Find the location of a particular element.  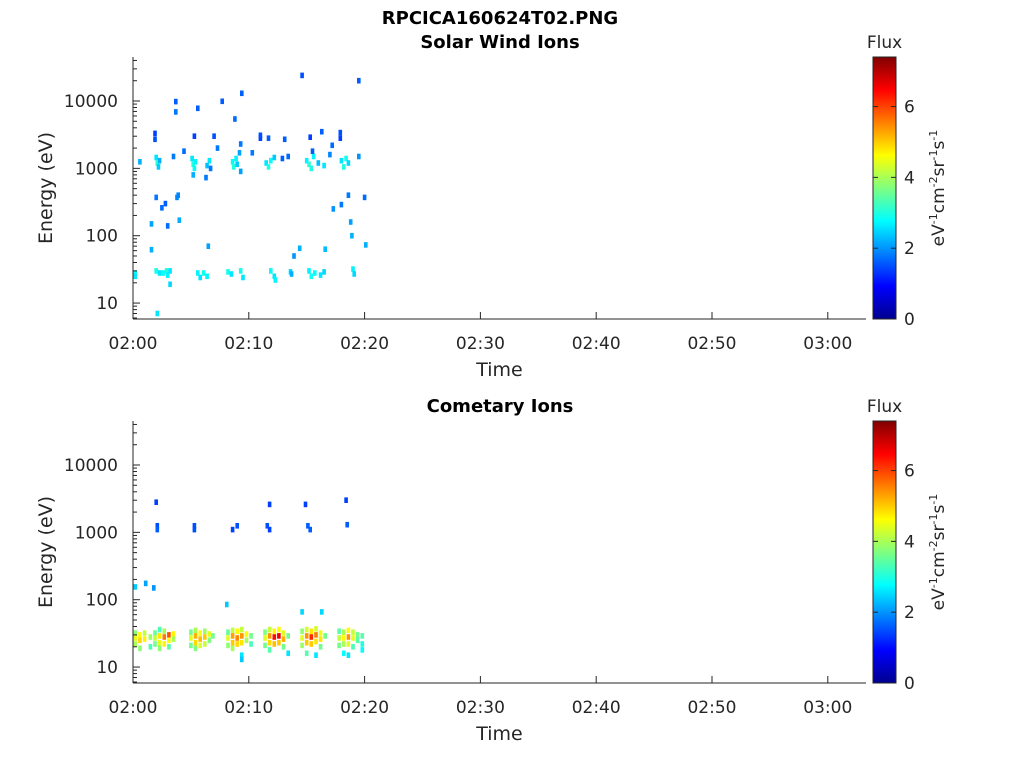

x-tick-label: 02:50 is located at coordinates (711, 344).